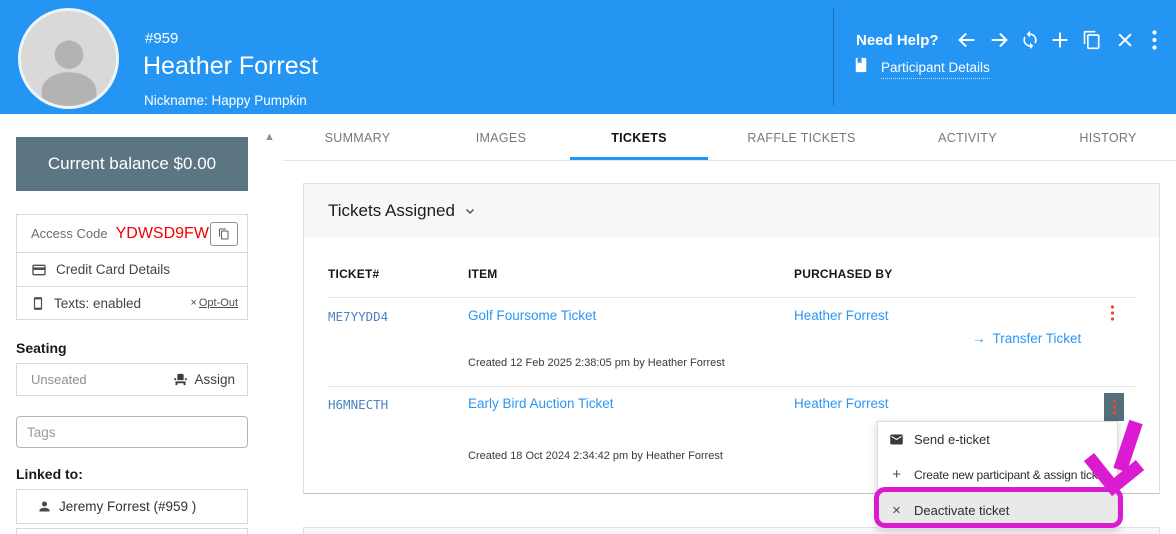 The width and height of the screenshot is (1176, 534). Describe the element at coordinates (128, 506) in the screenshot. I see `linked-person-name: Jeremy Forrest (#959 )` at that location.